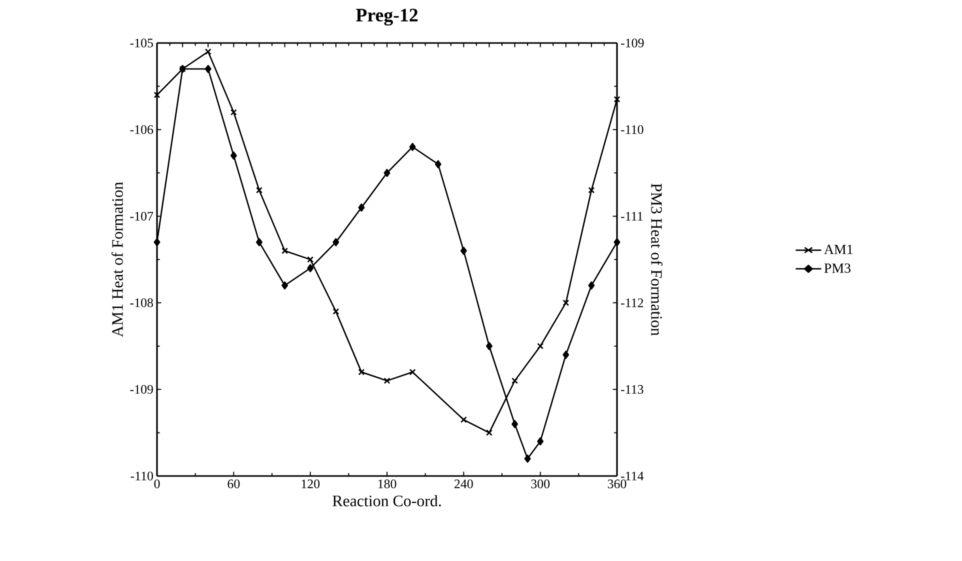  Describe the element at coordinates (386, 500) in the screenshot. I see `x-axis-title: Reaction Co-ord.` at that location.